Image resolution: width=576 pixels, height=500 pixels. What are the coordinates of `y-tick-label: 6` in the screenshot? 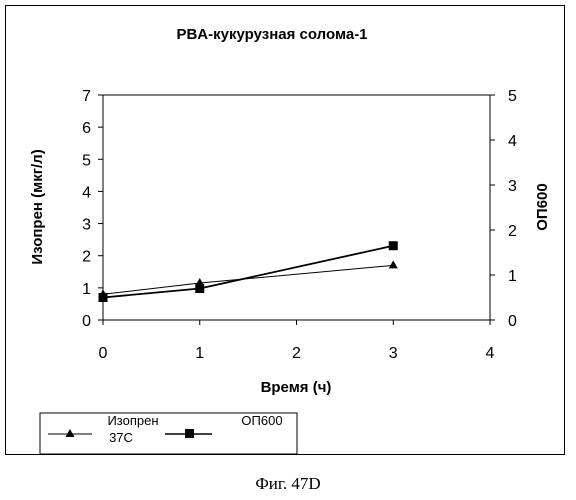 It's located at (86, 128).